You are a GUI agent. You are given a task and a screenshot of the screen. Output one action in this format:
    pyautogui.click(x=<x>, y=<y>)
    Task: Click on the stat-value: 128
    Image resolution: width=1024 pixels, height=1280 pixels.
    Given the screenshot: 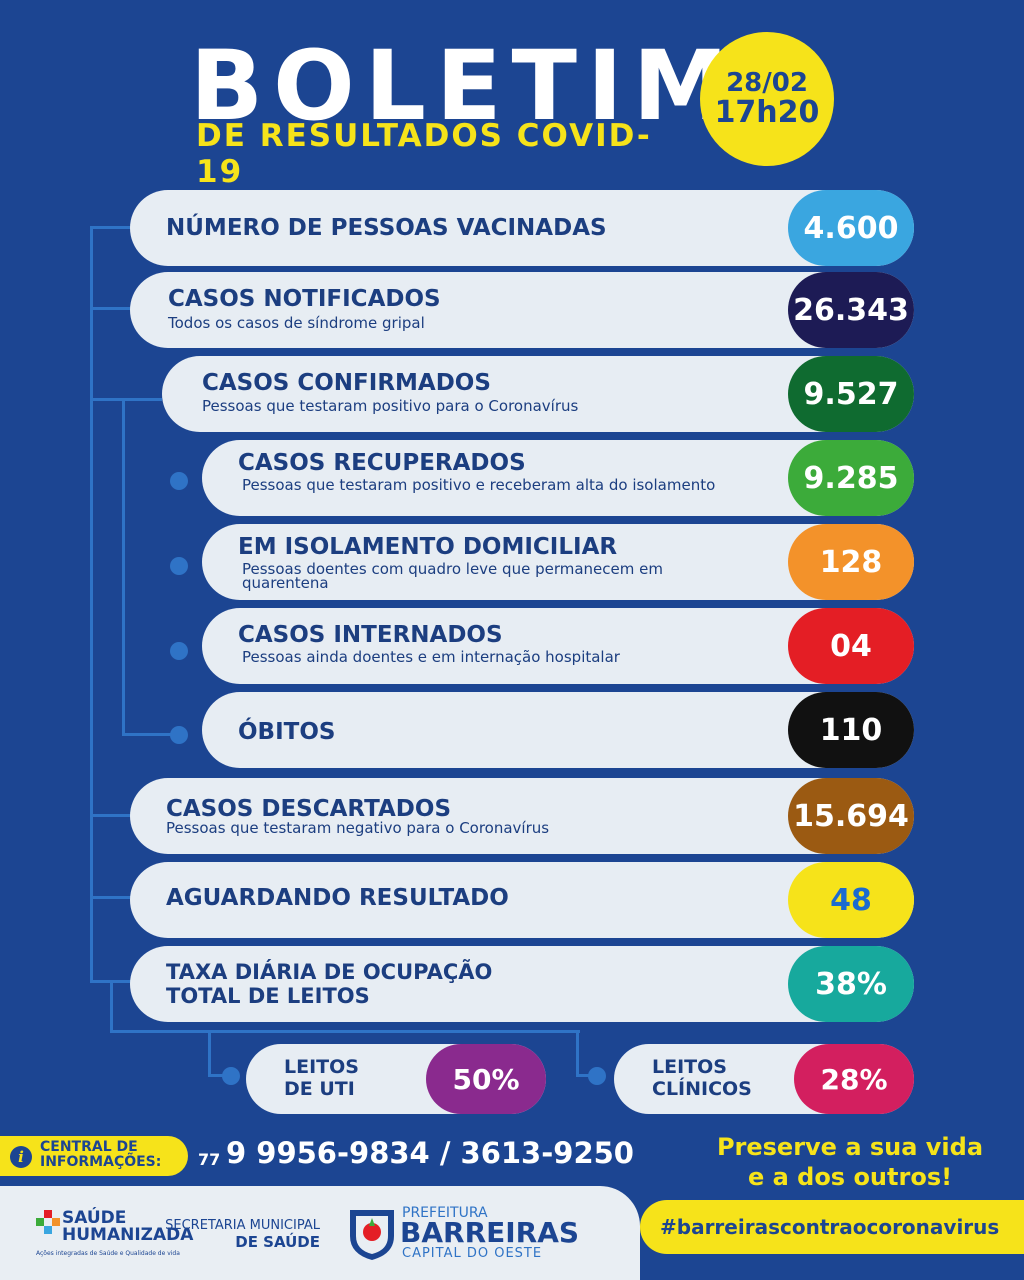 What is the action you would take?
    pyautogui.click(x=851, y=562)
    